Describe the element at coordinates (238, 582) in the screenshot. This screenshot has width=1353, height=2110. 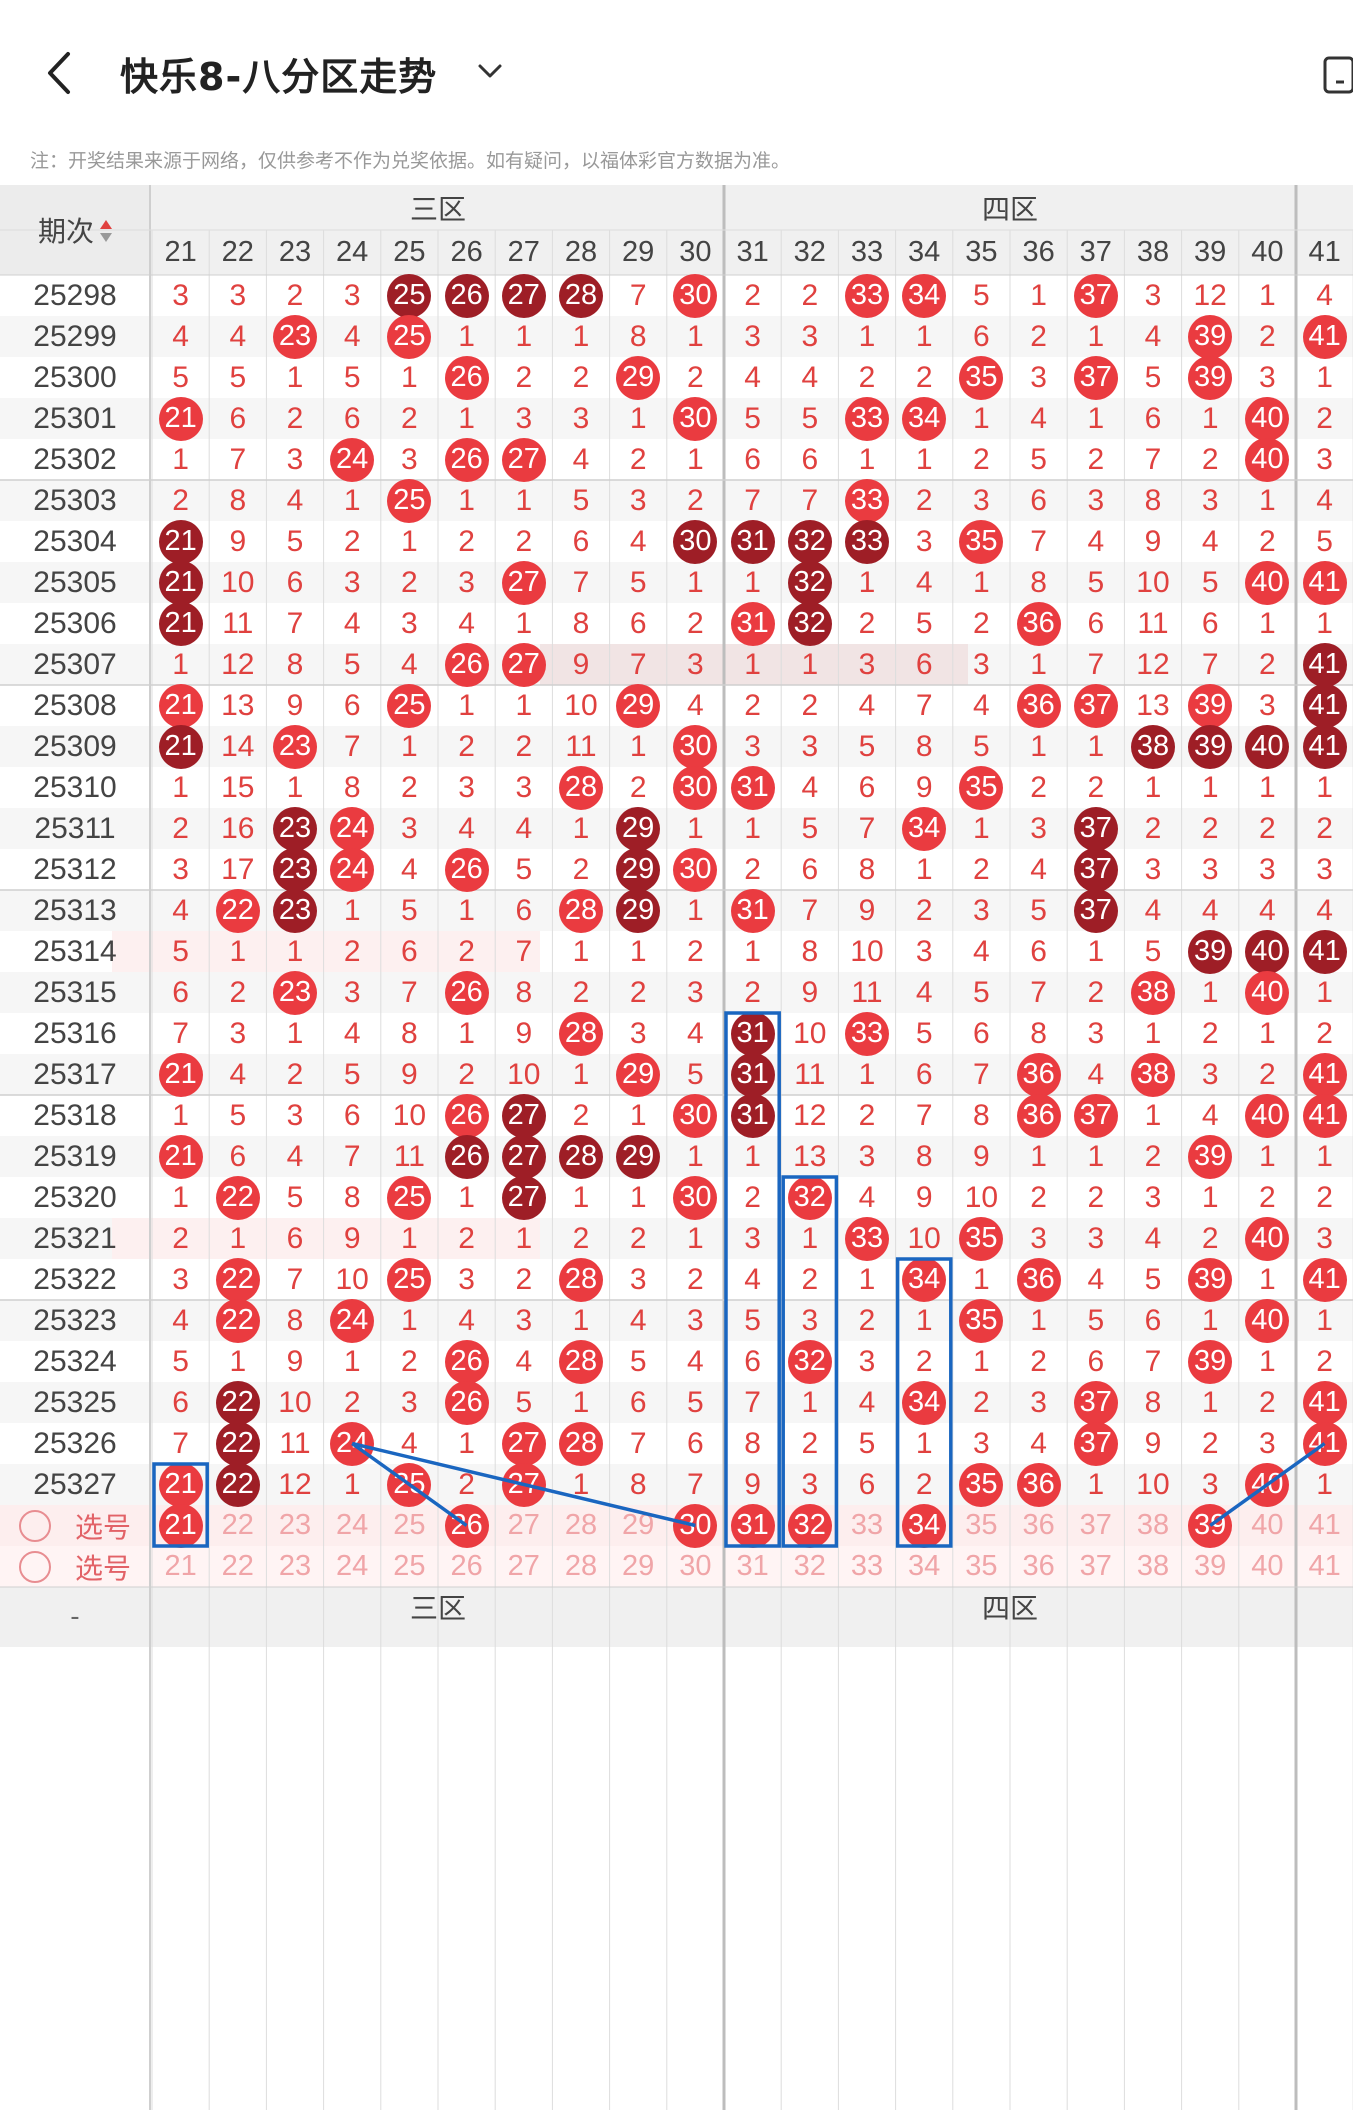
I see `miss-count: 10` at that location.